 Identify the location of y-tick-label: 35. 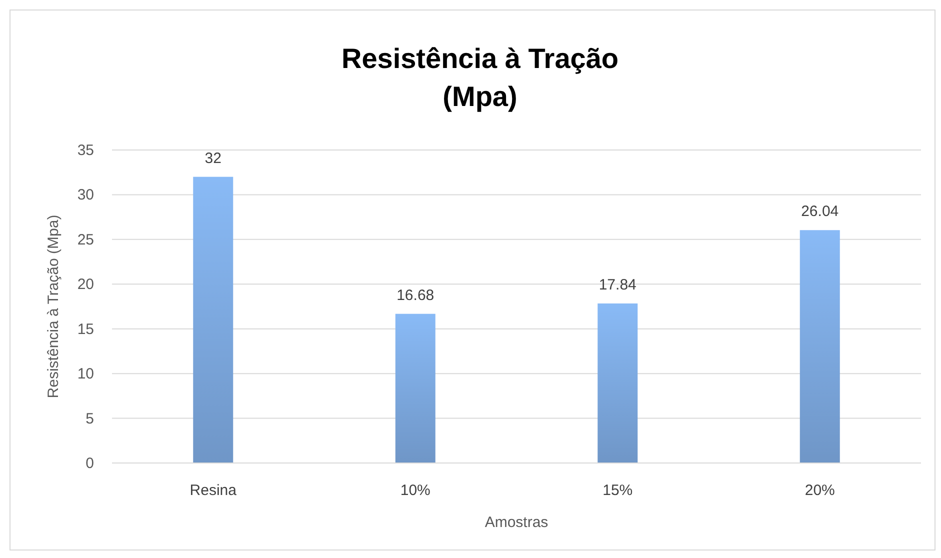
(85, 150).